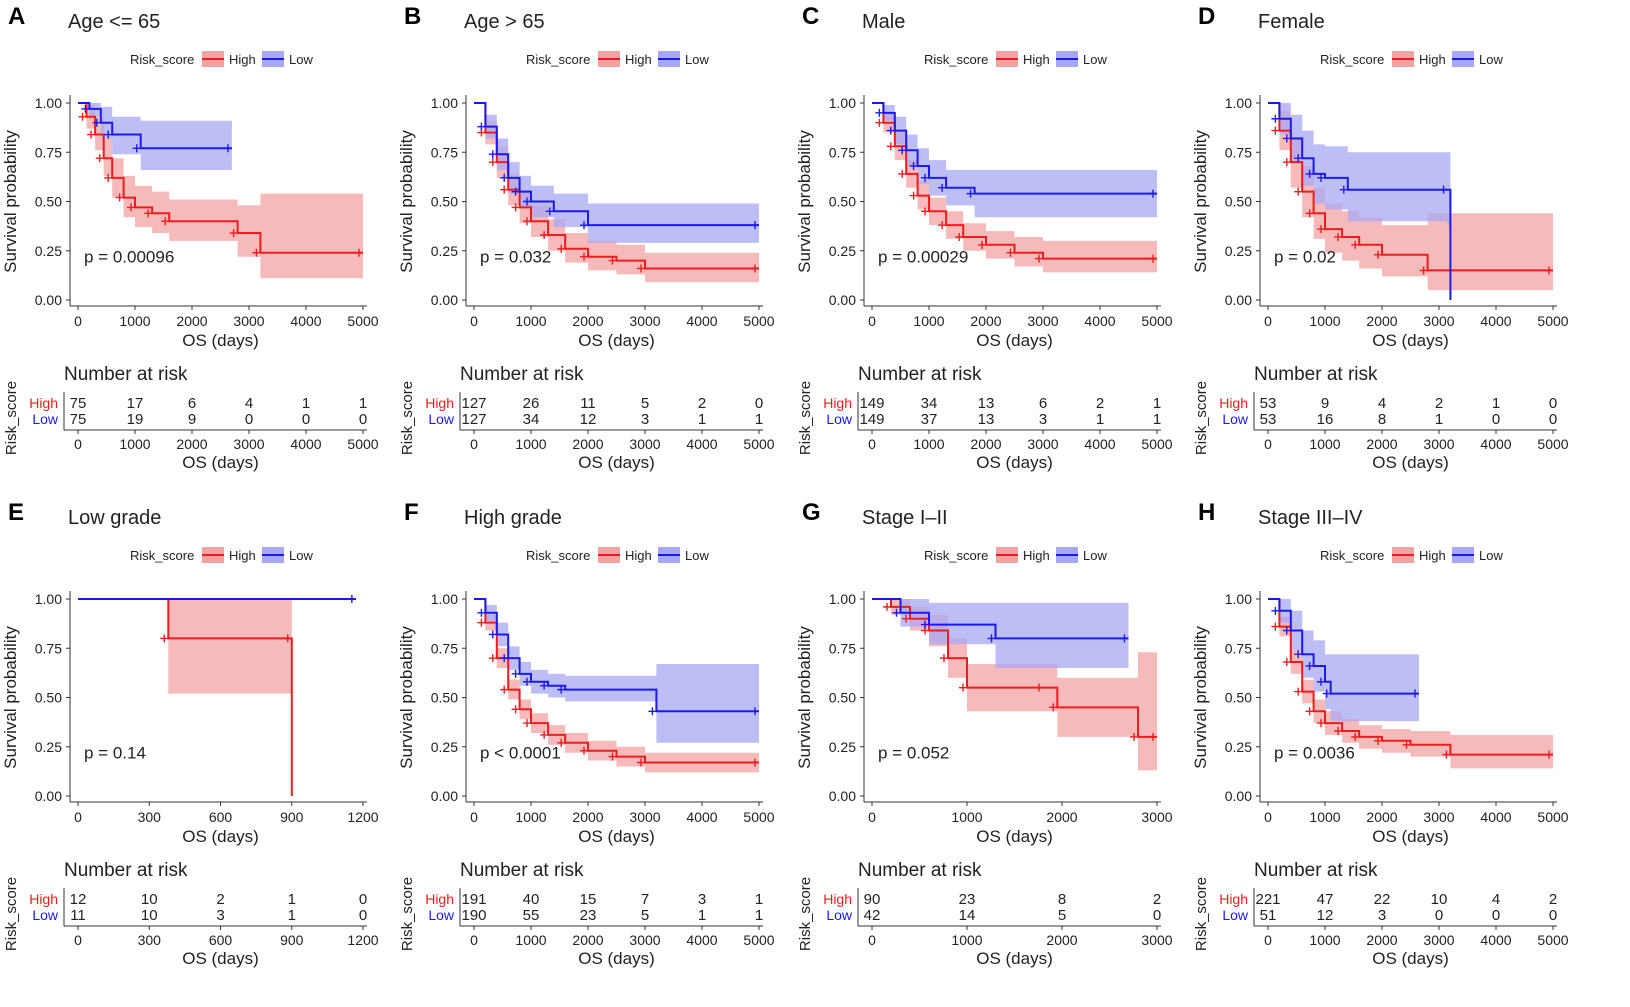  Describe the element at coordinates (1325, 403) in the screenshot. I see `risk-count-high: 9` at that location.